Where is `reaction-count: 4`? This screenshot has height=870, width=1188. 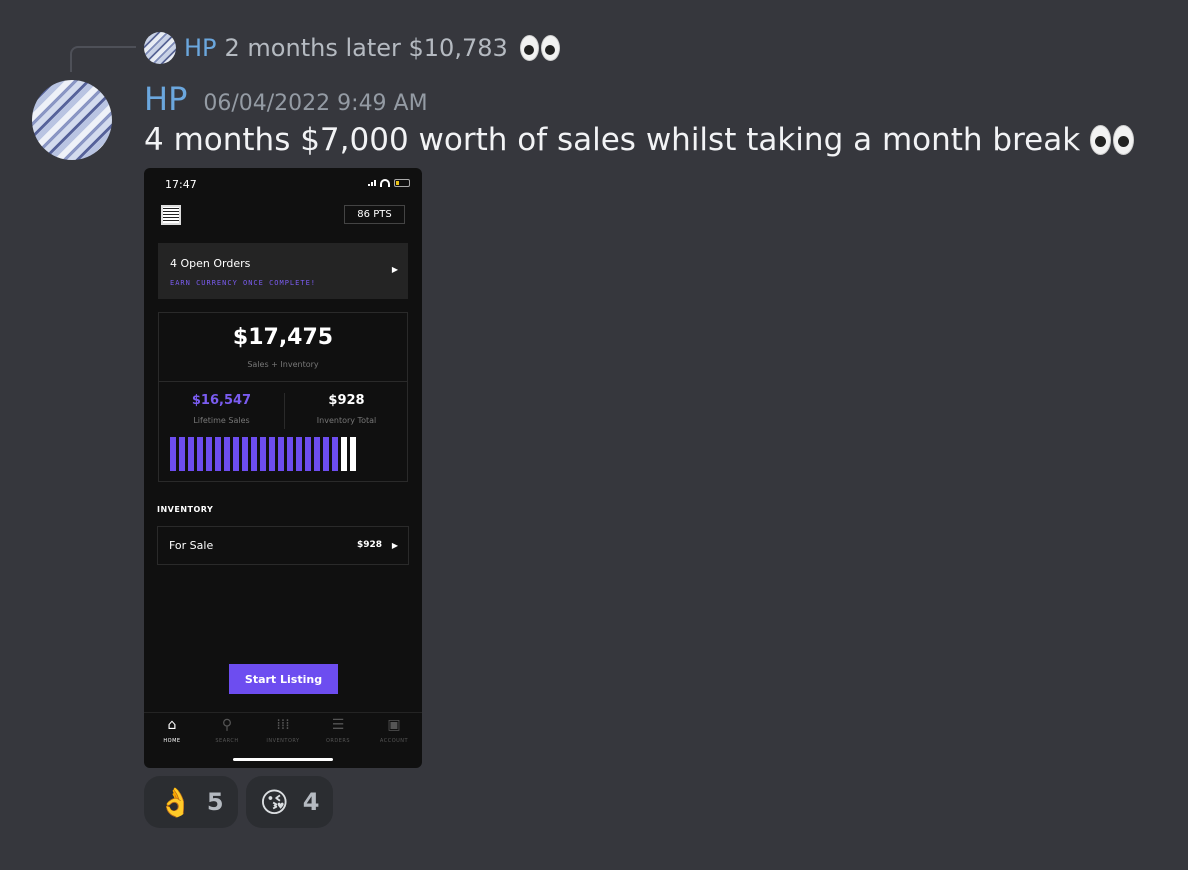 reaction-count: 4 is located at coordinates (311, 802).